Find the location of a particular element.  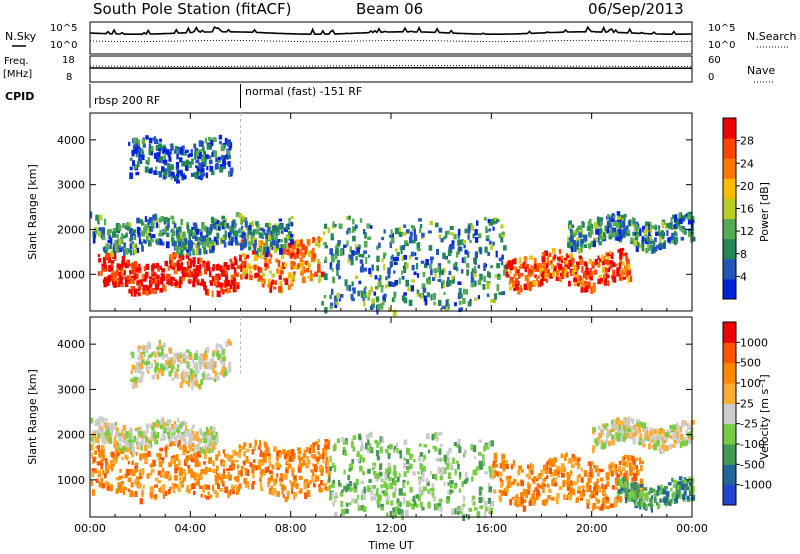

nave-tick-top: 60 is located at coordinates (714, 60).